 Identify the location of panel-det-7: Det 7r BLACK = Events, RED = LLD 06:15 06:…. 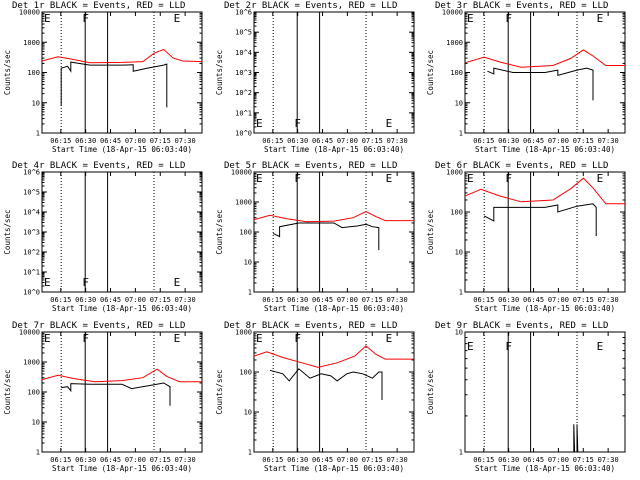
(103, 397).